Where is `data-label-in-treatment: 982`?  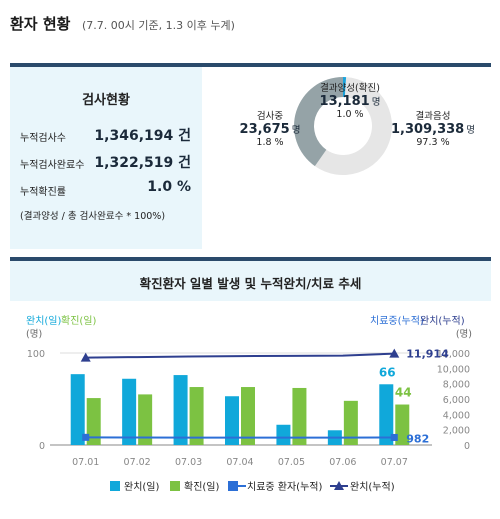
data-label-in-treatment: 982 is located at coordinates (417, 438).